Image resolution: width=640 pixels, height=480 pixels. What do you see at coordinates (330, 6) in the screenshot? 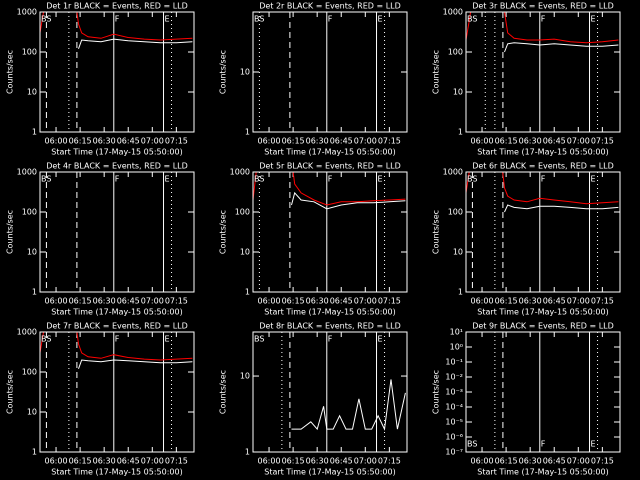
I see `panel-title: Det 2r BLACK = Events, RED = LLD` at bounding box center [330, 6].